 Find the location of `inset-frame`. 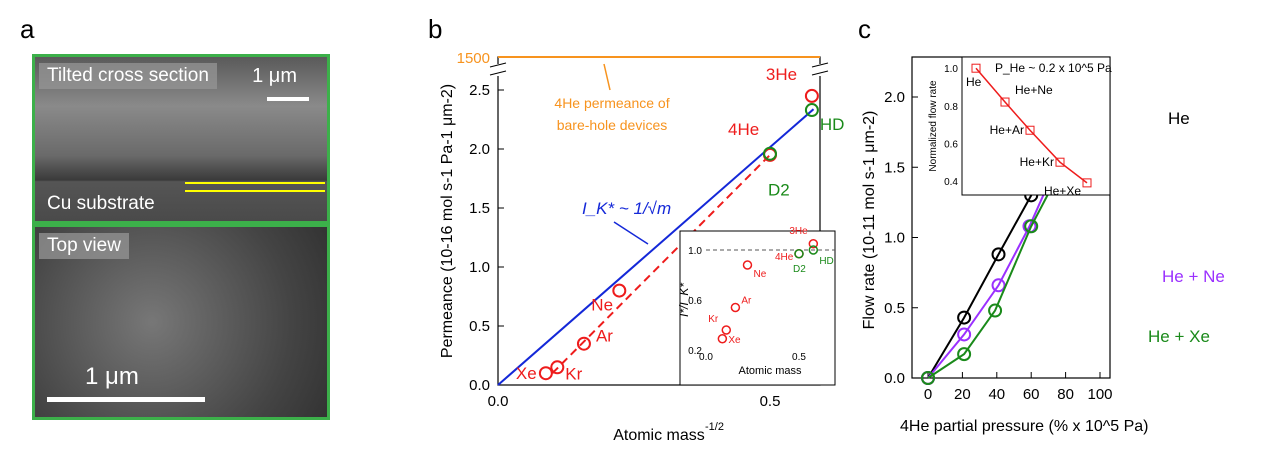

inset-frame is located at coordinates (757, 308).